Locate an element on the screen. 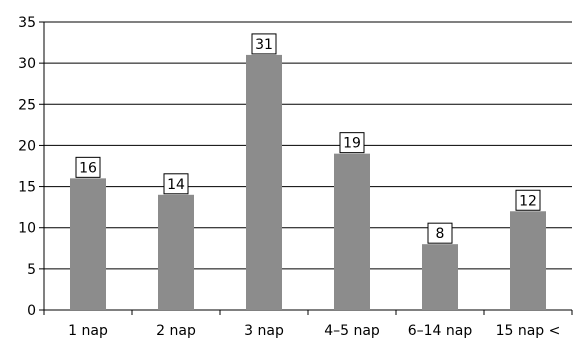 The image size is (587, 341). y-tick-label: 30 is located at coordinates (27, 64).